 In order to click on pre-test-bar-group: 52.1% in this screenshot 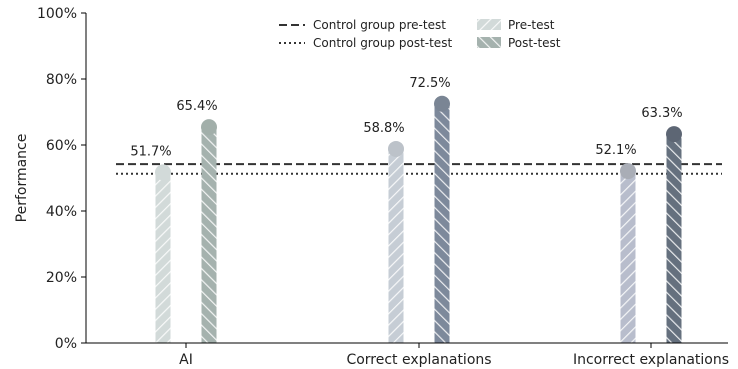, I will do `click(616, 243)`.